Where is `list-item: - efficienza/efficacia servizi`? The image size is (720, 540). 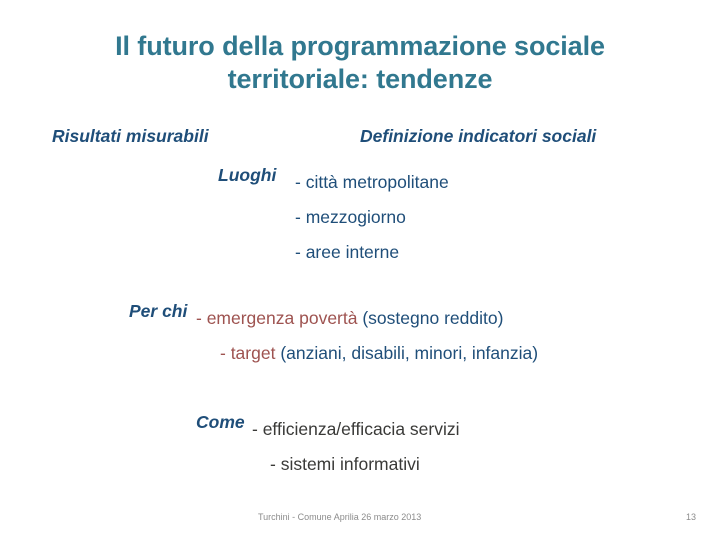 list-item: - efficienza/efficacia servizi is located at coordinates (356, 429).